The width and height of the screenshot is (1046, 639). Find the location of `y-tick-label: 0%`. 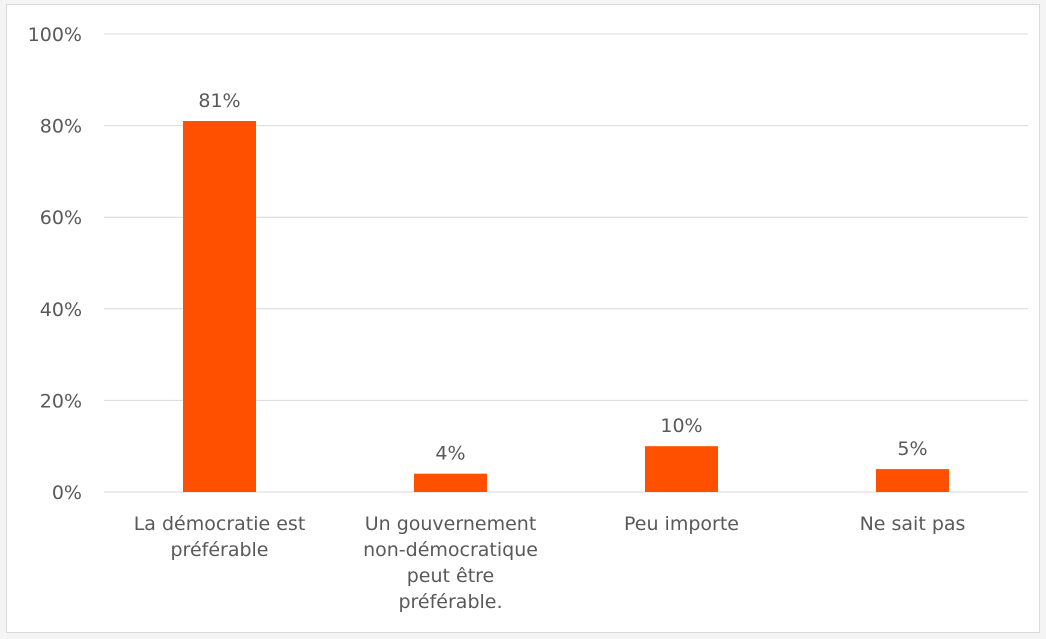

y-tick-label: 0% is located at coordinates (67, 493).